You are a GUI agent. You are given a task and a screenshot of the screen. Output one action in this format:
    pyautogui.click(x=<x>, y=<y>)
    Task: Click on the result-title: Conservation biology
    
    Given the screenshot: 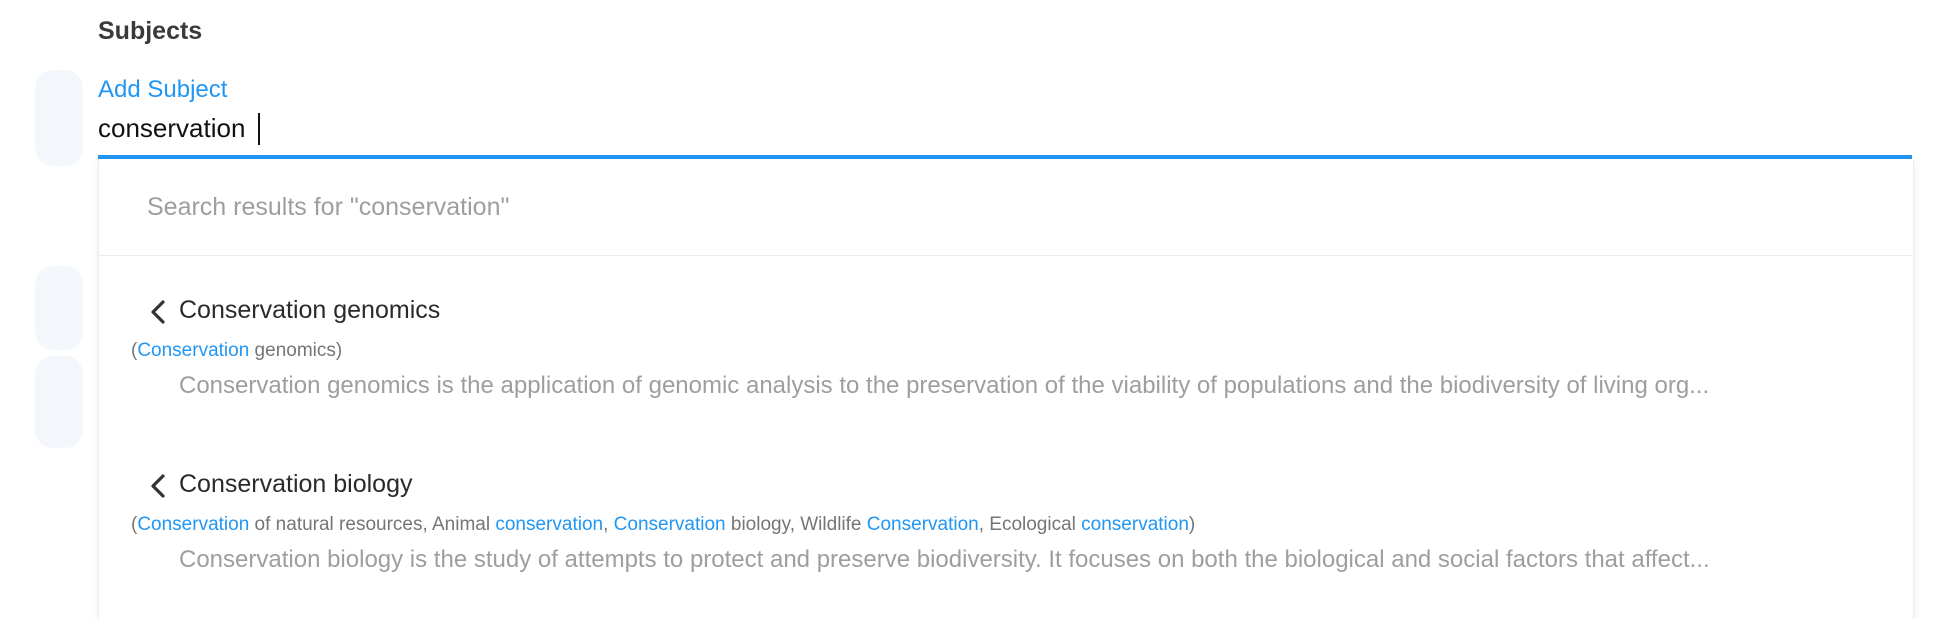 What is the action you would take?
    pyautogui.click(x=296, y=484)
    